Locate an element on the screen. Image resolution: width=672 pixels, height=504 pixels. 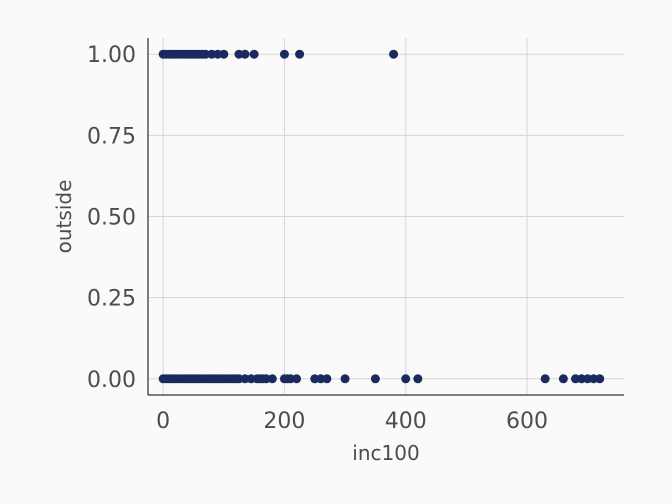
y-tick-labels: 0.00 0.25 0.50 0.75 1.00 is located at coordinates (111, 218).